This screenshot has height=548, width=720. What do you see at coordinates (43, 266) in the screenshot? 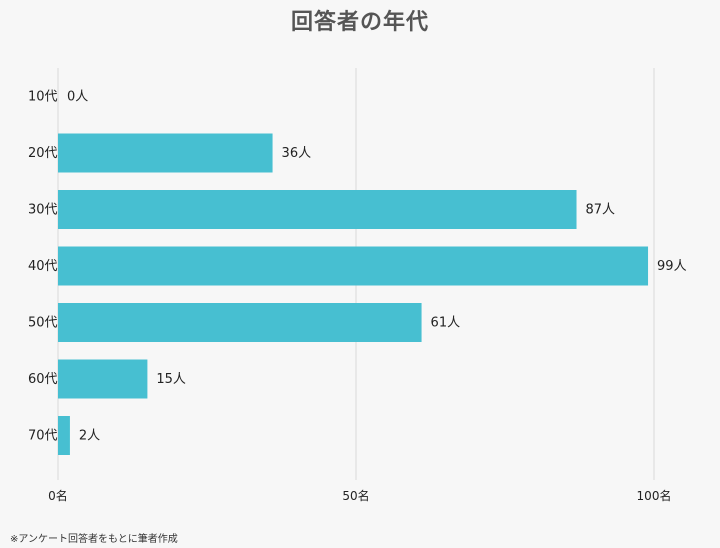
I see `y-category-label: 40代` at bounding box center [43, 266].